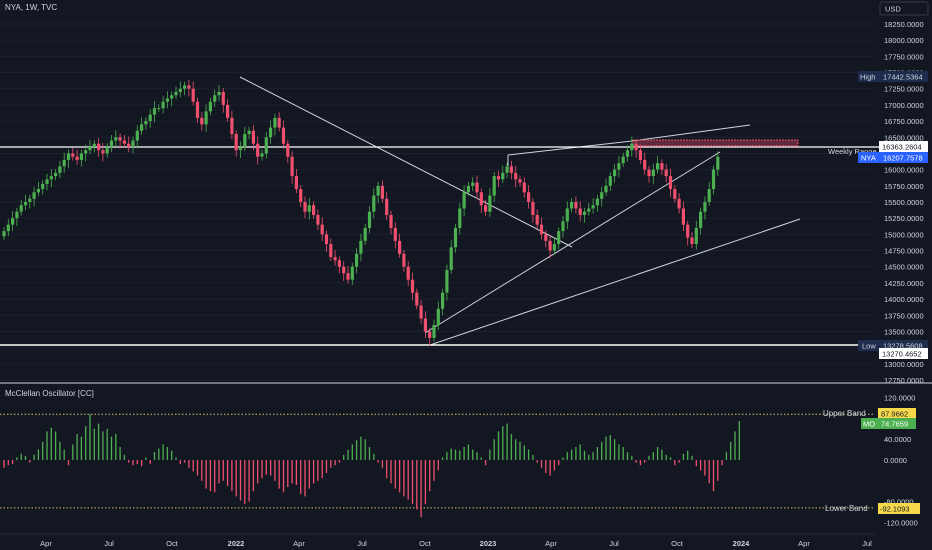  Describe the element at coordinates (406, 162) in the screenshot. I see `descending-trendline` at that location.